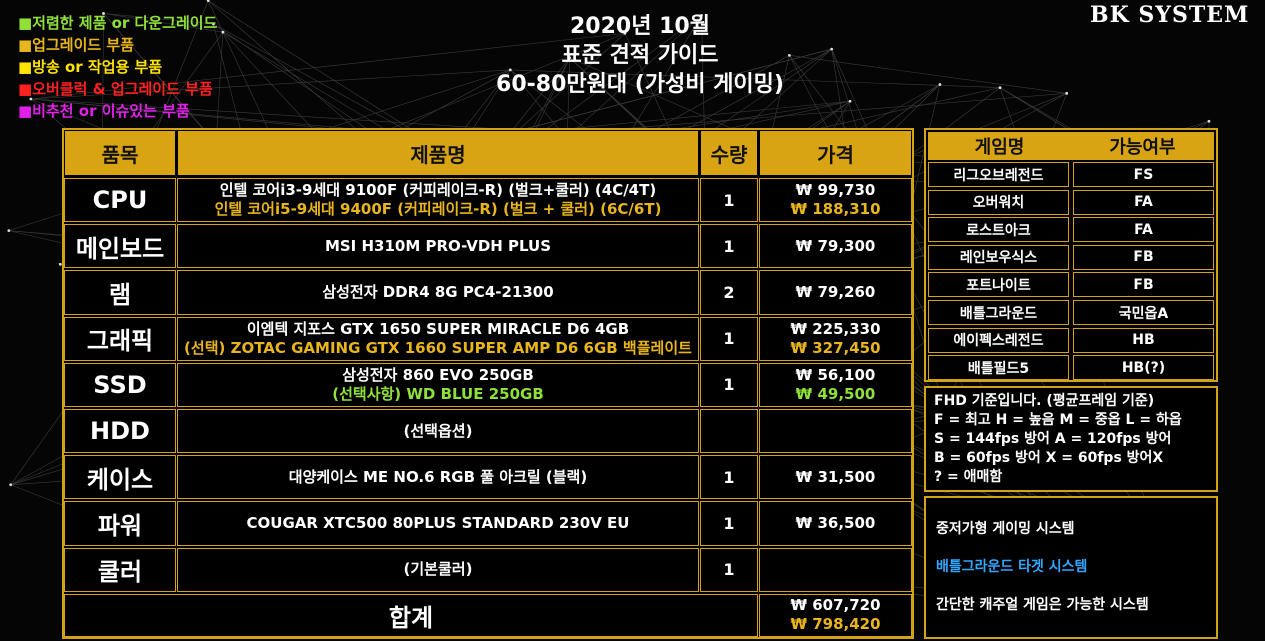 Image resolution: width=1265 pixels, height=641 pixels. I want to click on category-label: 그래픽, so click(120, 341).